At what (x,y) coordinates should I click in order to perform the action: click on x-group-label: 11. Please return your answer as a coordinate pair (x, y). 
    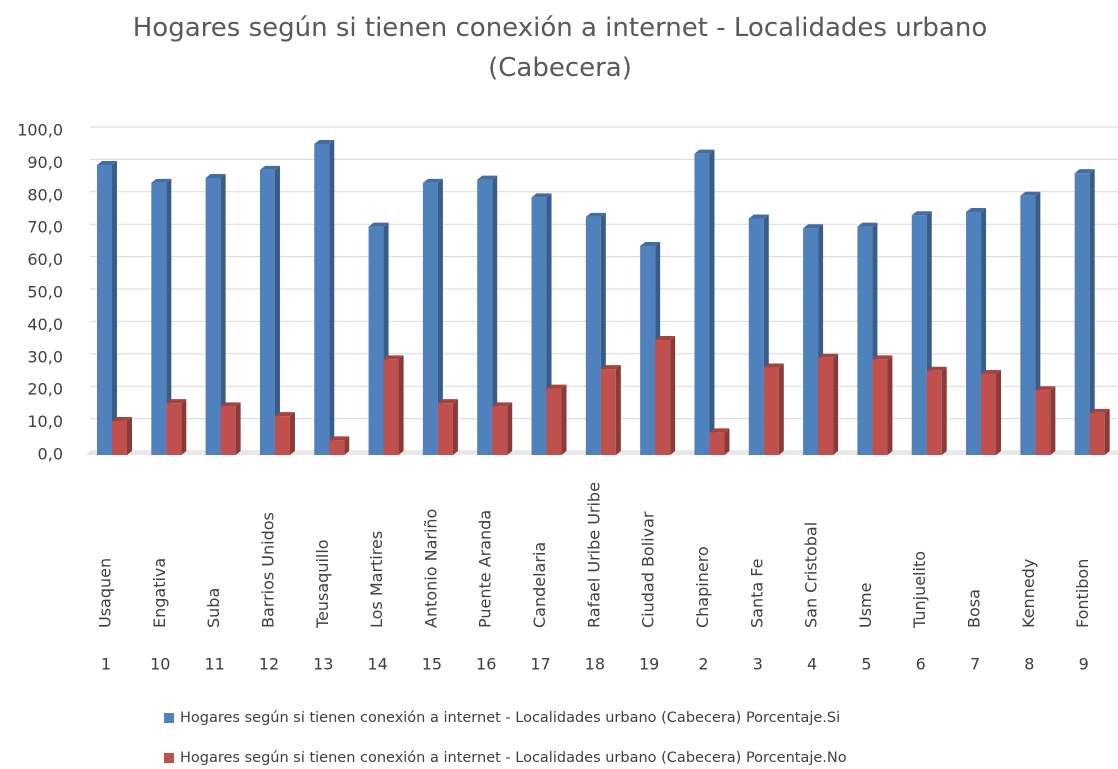
    Looking at the image, I should click on (214, 664).